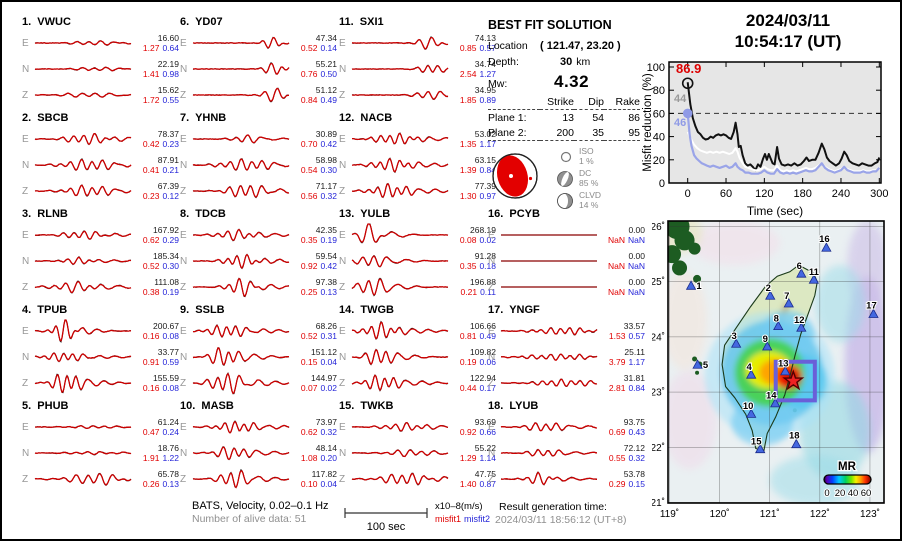 The image size is (902, 541). I want to click on peak-amplitude: 97.38, so click(326, 282).